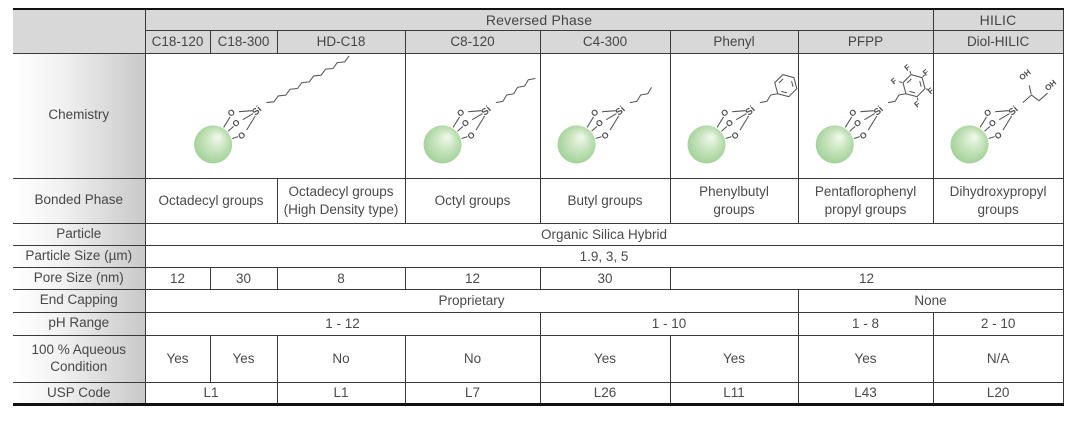 The height and width of the screenshot is (429, 1085). Describe the element at coordinates (177, 358) in the screenshot. I see `aqueous-cell-0: Yes` at that location.